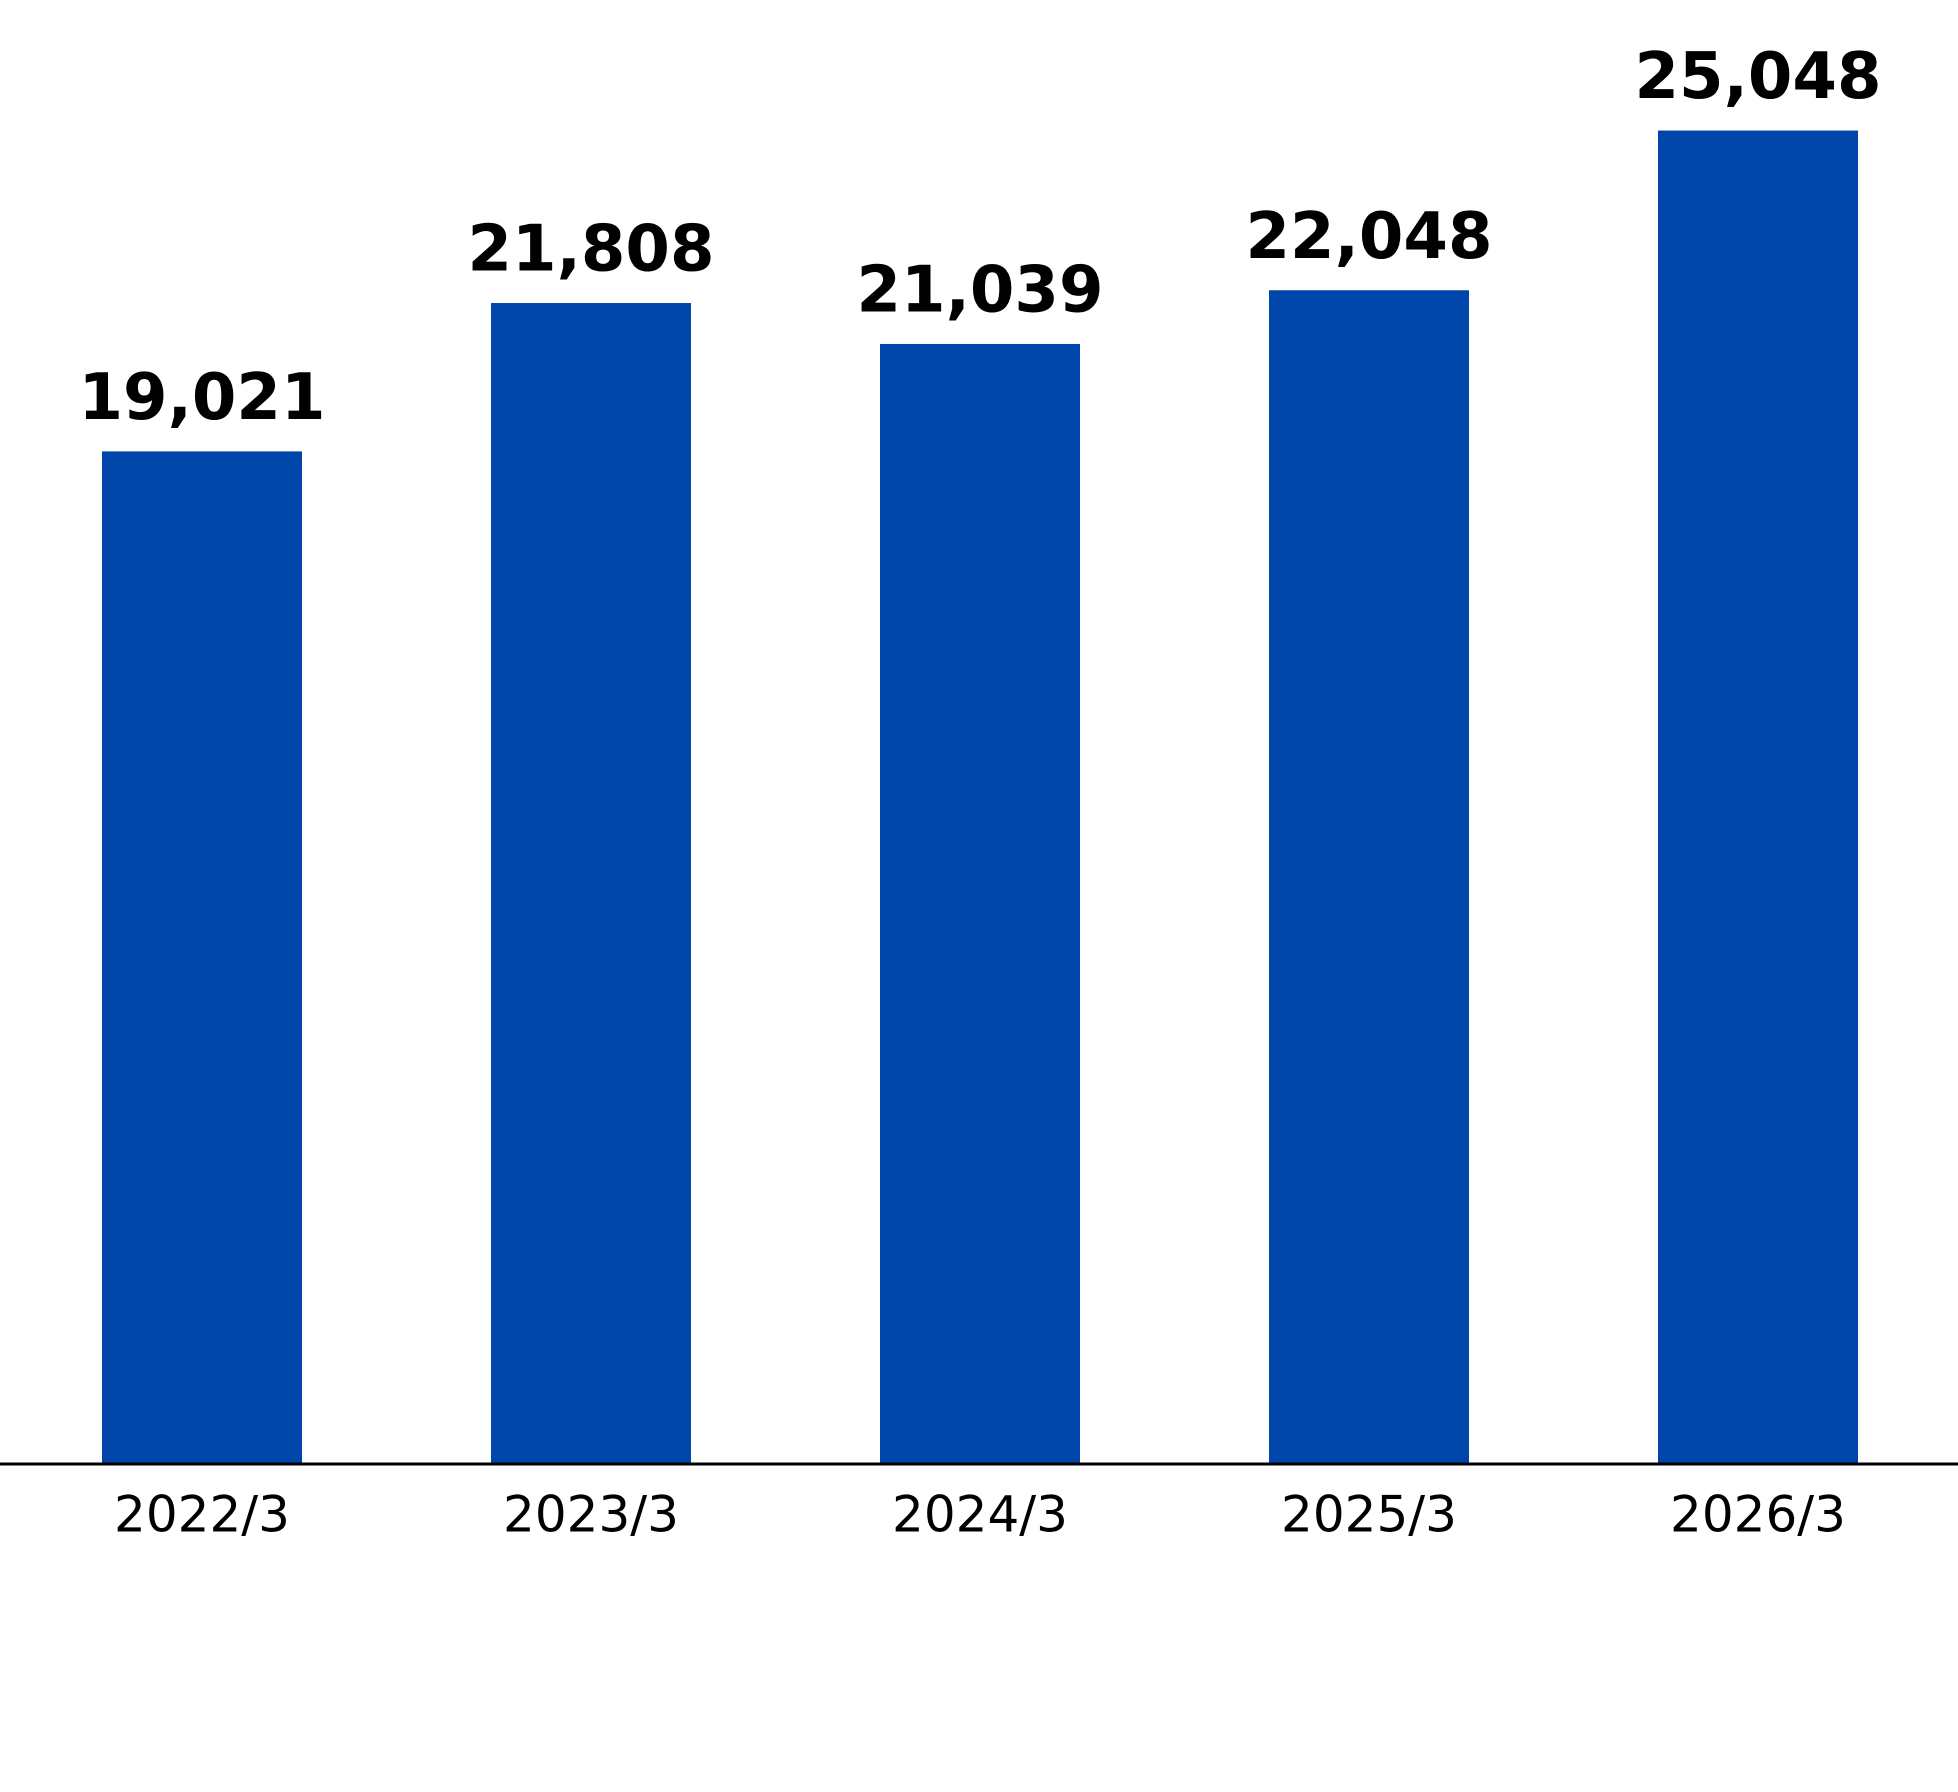 The image size is (1958, 1792). Describe the element at coordinates (1758, 77) in the screenshot. I see `value-label: 25,048` at that location.